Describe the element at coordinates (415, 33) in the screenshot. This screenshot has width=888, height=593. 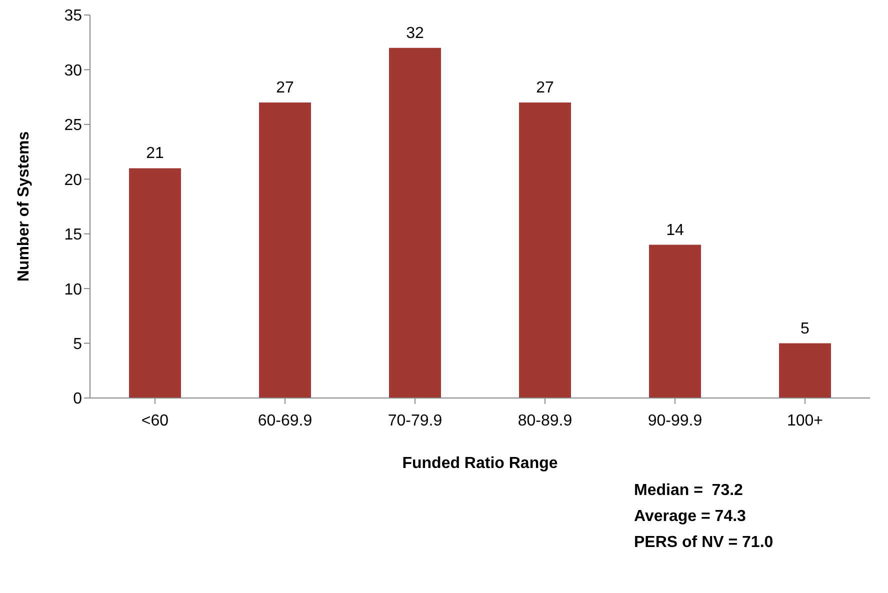
I see `data-label: 32` at that location.